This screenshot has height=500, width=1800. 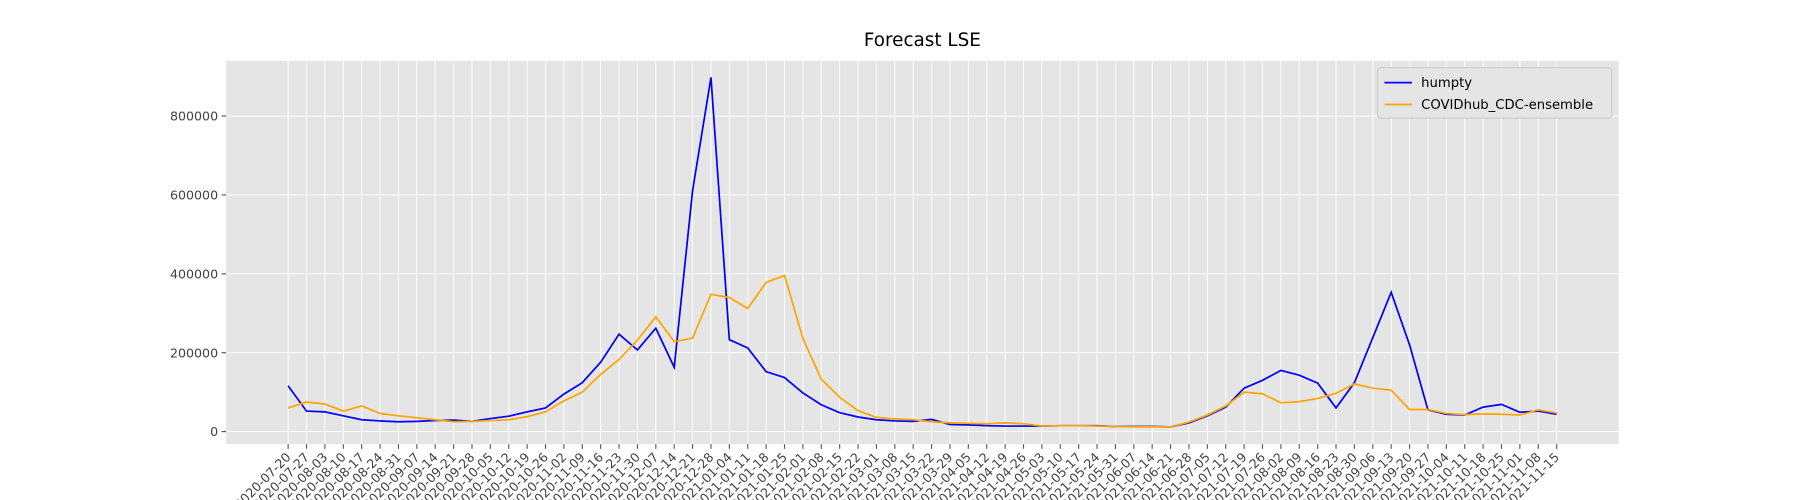 What do you see at coordinates (1507, 105) in the screenshot?
I see `legend-label: COVIDhub_CDC-ensemble` at bounding box center [1507, 105].